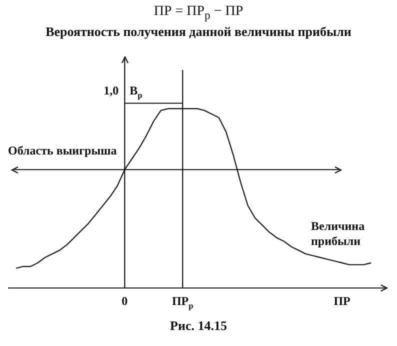 Image resolution: width=397 pixels, height=346 pixels. What do you see at coordinates (198, 32) in the screenshot?
I see `chart-subtitle: Вероятность получения данной величины прибыли` at bounding box center [198, 32].